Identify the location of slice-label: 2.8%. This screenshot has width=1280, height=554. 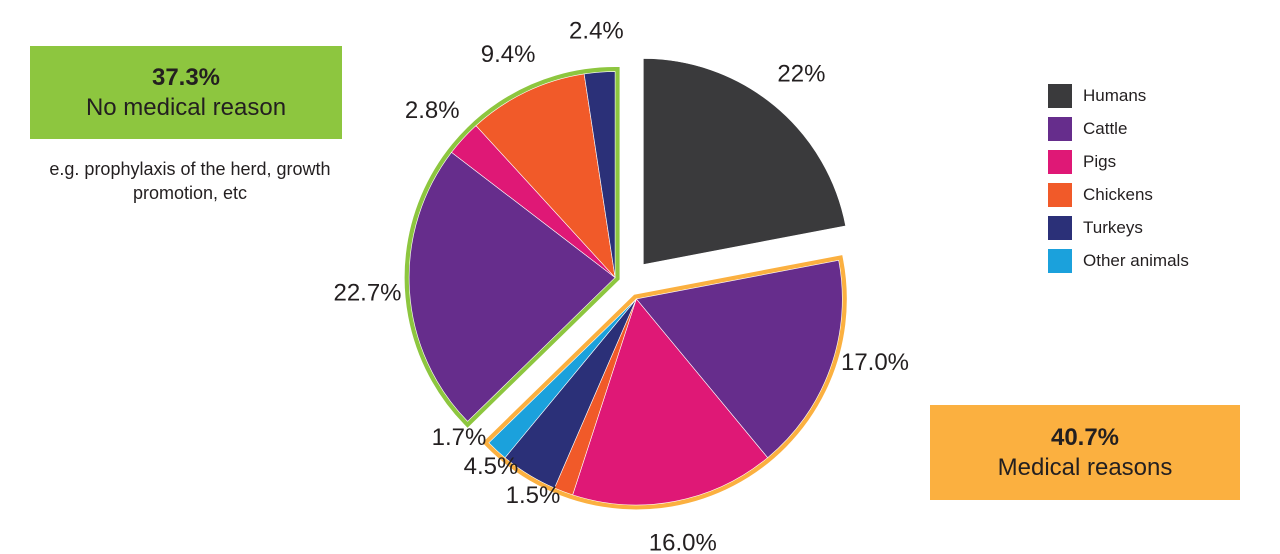
(432, 110).